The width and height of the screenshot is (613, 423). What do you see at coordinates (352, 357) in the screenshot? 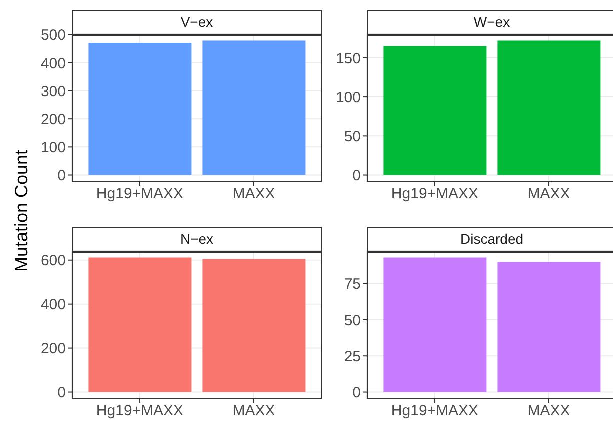
I see `y-tick-label: 25` at bounding box center [352, 357].